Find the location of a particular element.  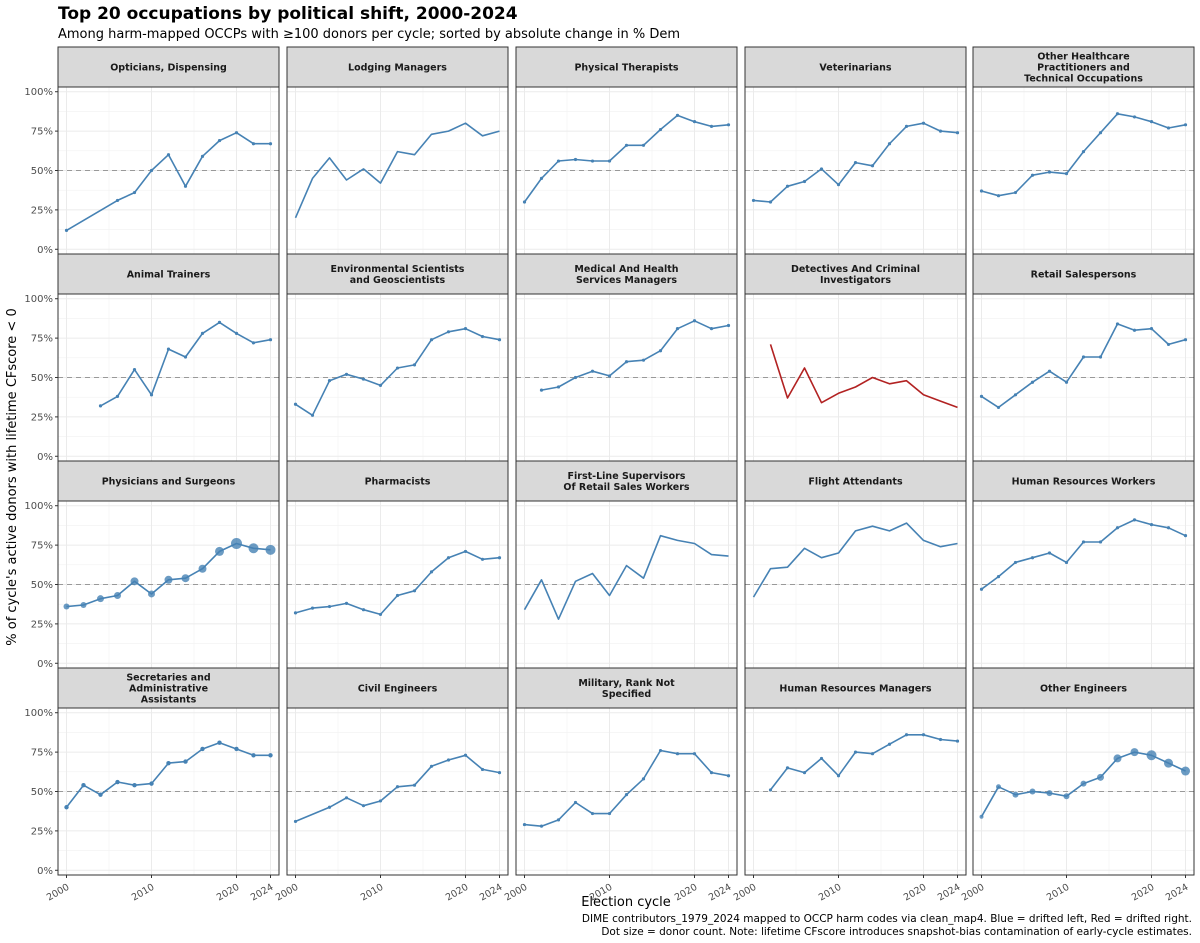

facet-label: Human Resources Workers is located at coordinates (1084, 482).